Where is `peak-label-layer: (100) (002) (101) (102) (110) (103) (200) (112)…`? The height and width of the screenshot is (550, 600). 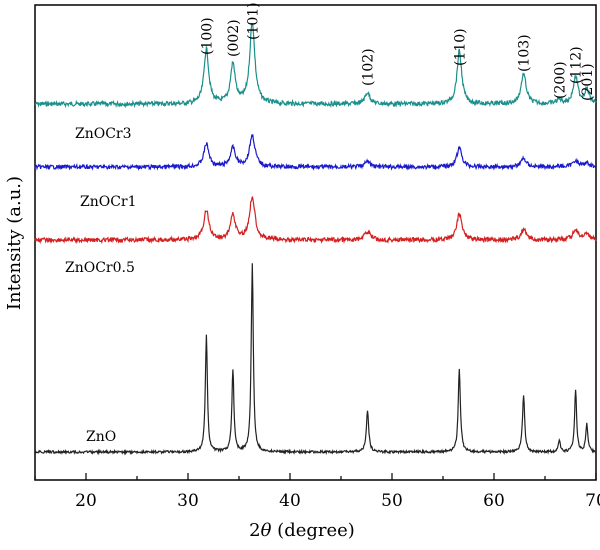
peak-label-layer: (100) (002) (101) (102) (110) (103) (200) (112)… is located at coordinates (397, 51).